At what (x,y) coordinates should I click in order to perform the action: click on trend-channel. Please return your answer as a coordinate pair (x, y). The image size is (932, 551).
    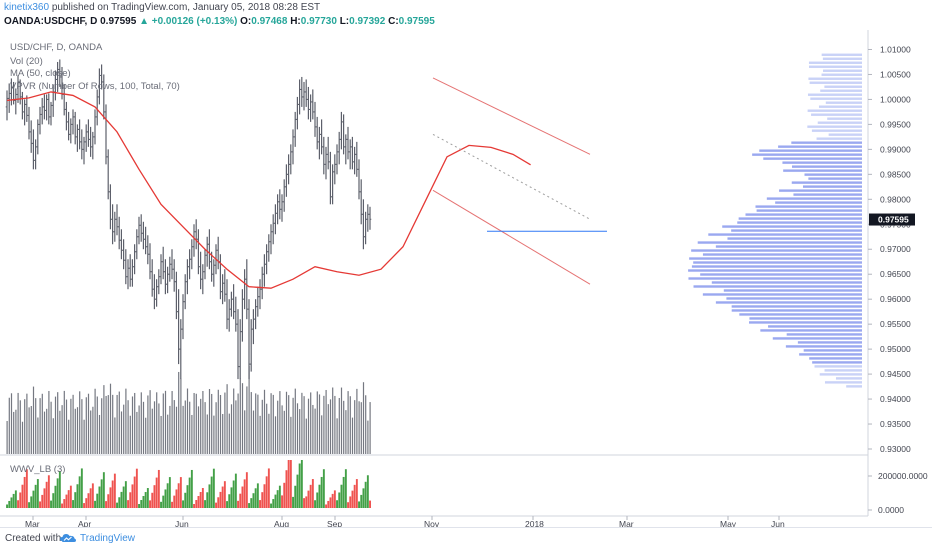
    Looking at the image, I should click on (519, 181).